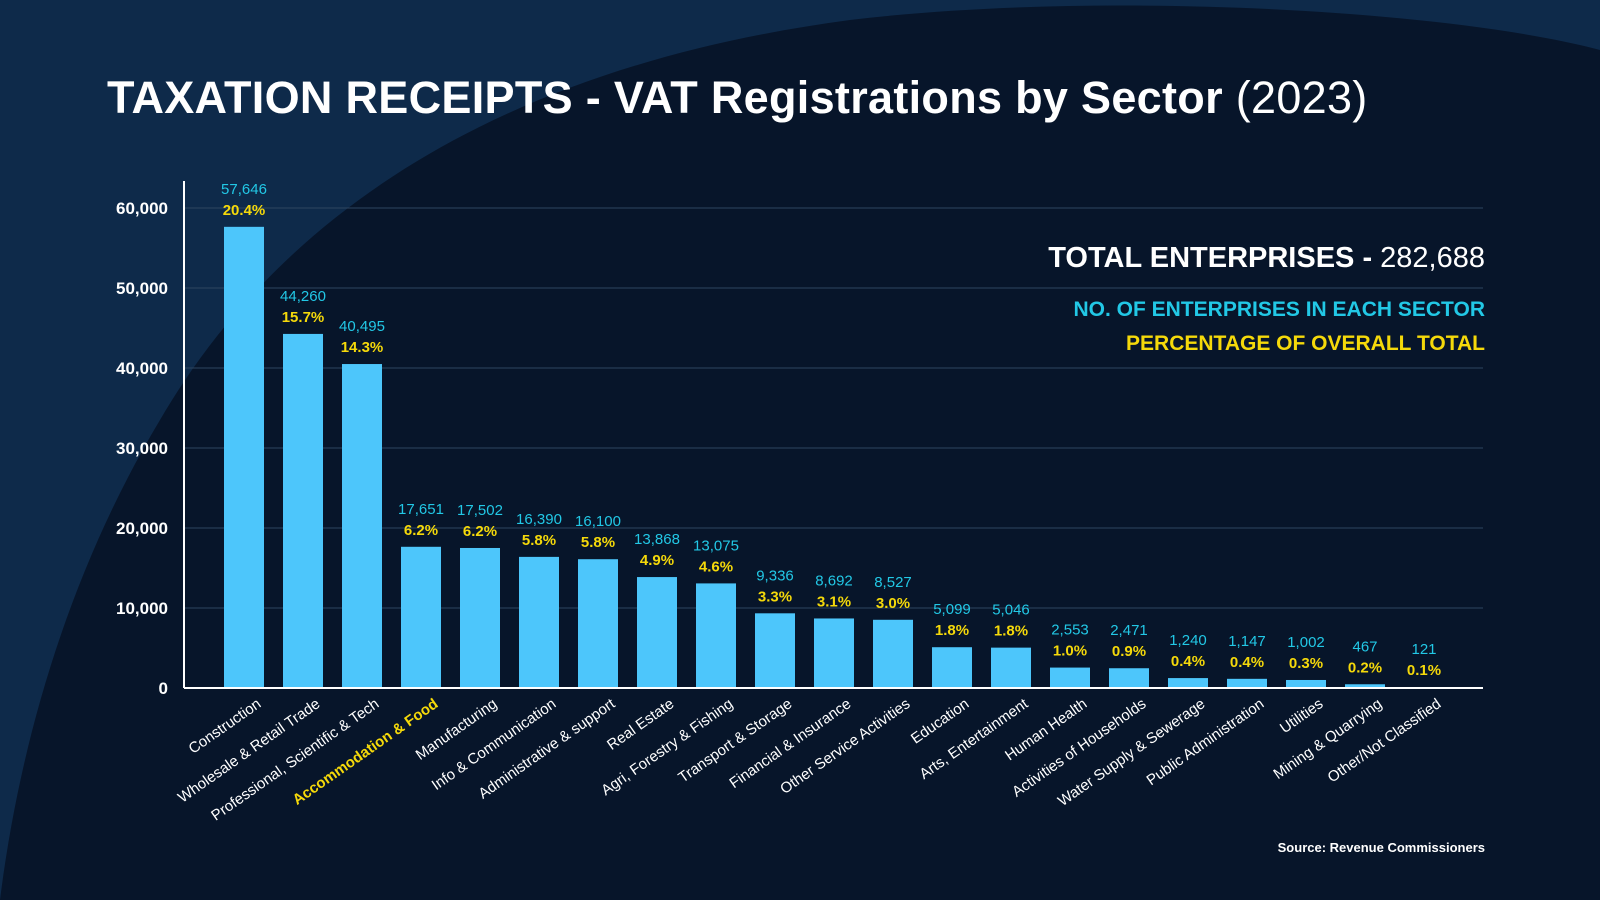  Describe the element at coordinates (657, 560) in the screenshot. I see `bar-percent-label: 4.9%` at that location.